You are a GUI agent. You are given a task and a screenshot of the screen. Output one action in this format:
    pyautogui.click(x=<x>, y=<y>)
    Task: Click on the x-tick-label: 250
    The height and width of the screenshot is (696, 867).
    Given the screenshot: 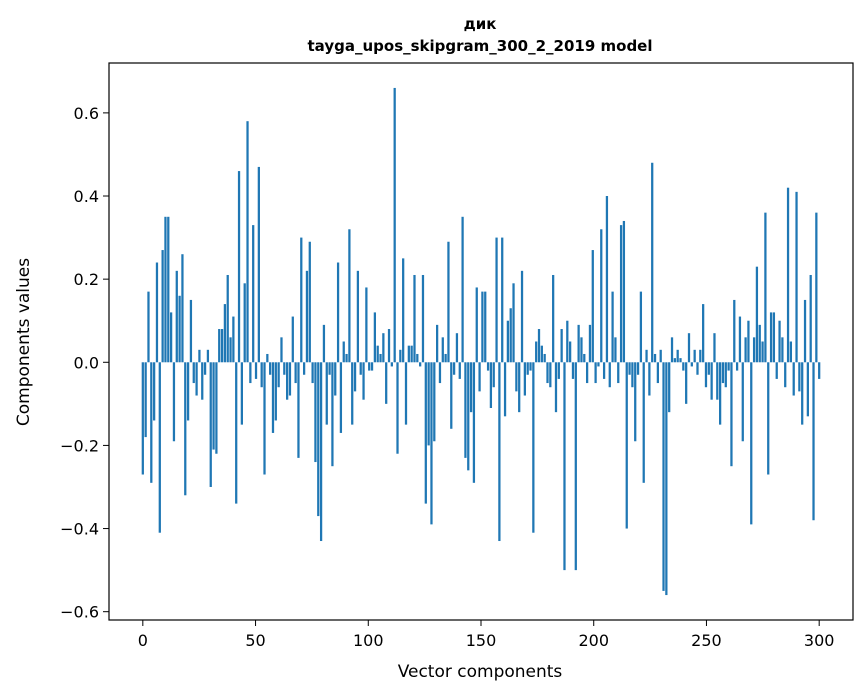 What is the action you would take?
    pyautogui.click(x=706, y=640)
    